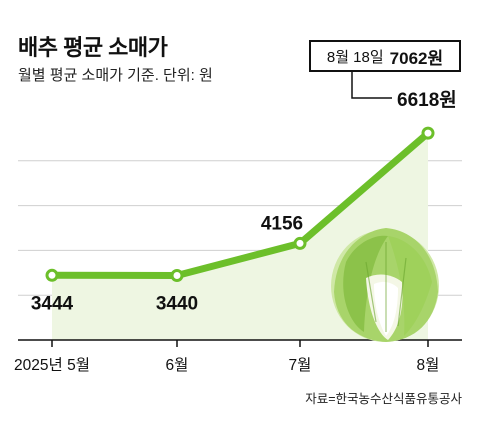  Describe the element at coordinates (427, 100) in the screenshot. I see `value-label: 6618원` at that location.